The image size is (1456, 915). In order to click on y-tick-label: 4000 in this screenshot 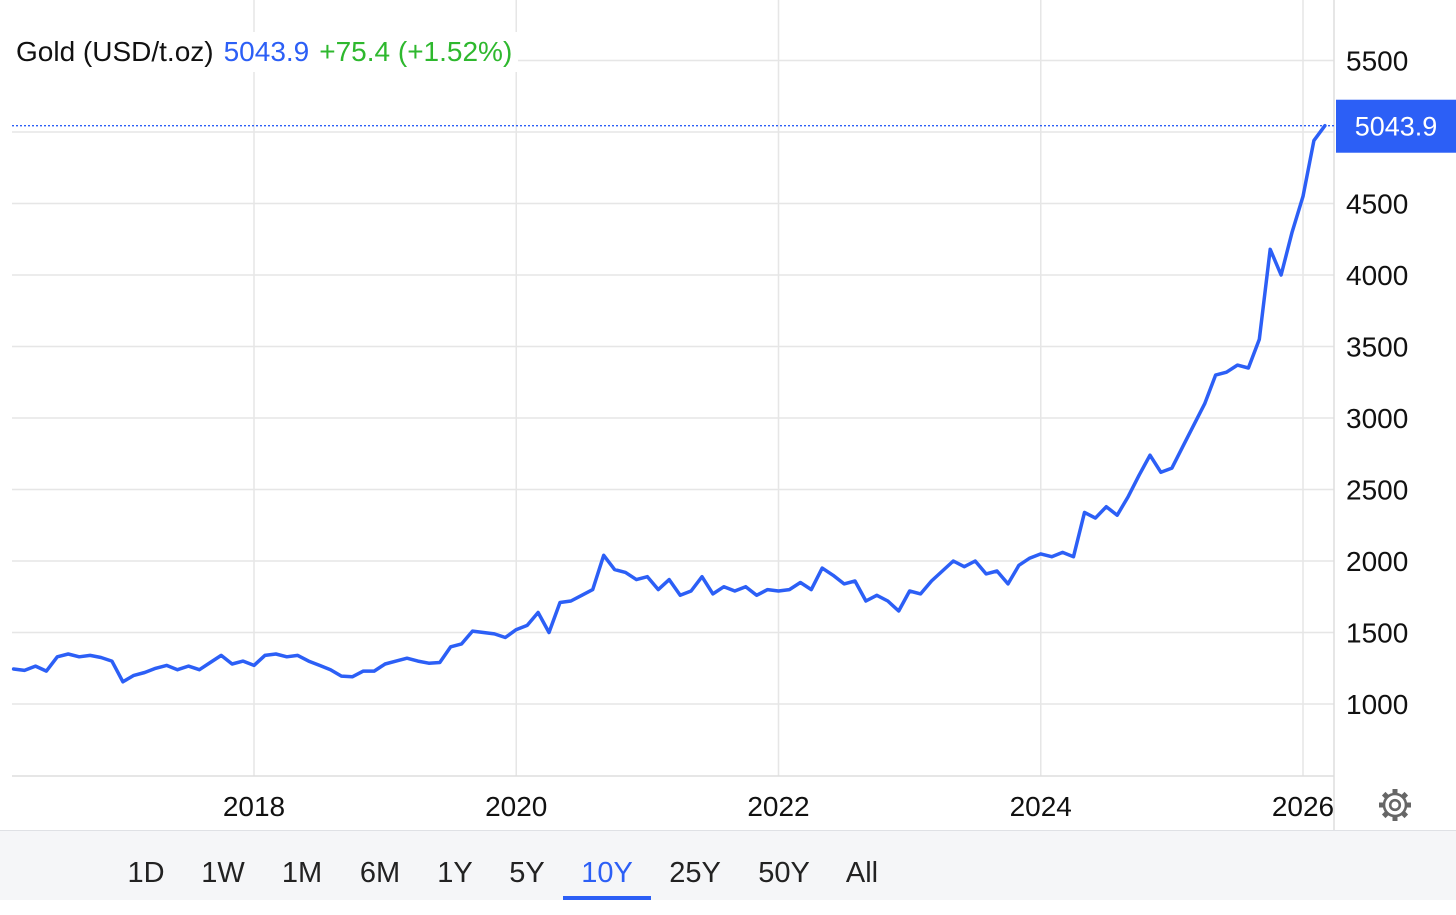, I will do `click(1377, 275)`.